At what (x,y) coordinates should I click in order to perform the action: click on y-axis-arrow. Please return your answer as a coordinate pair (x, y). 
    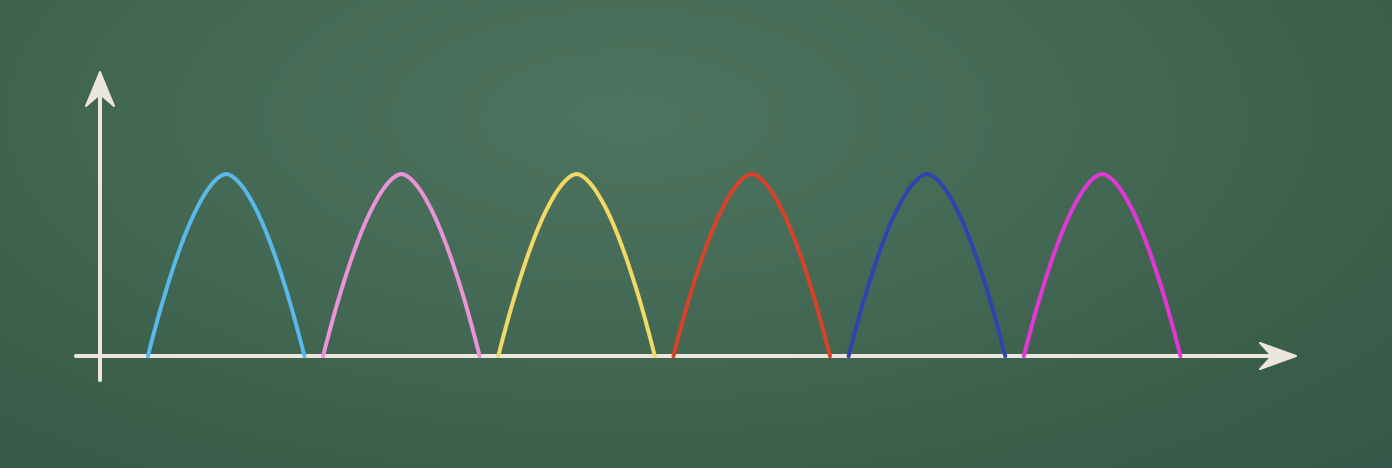
    Looking at the image, I should click on (100, 89).